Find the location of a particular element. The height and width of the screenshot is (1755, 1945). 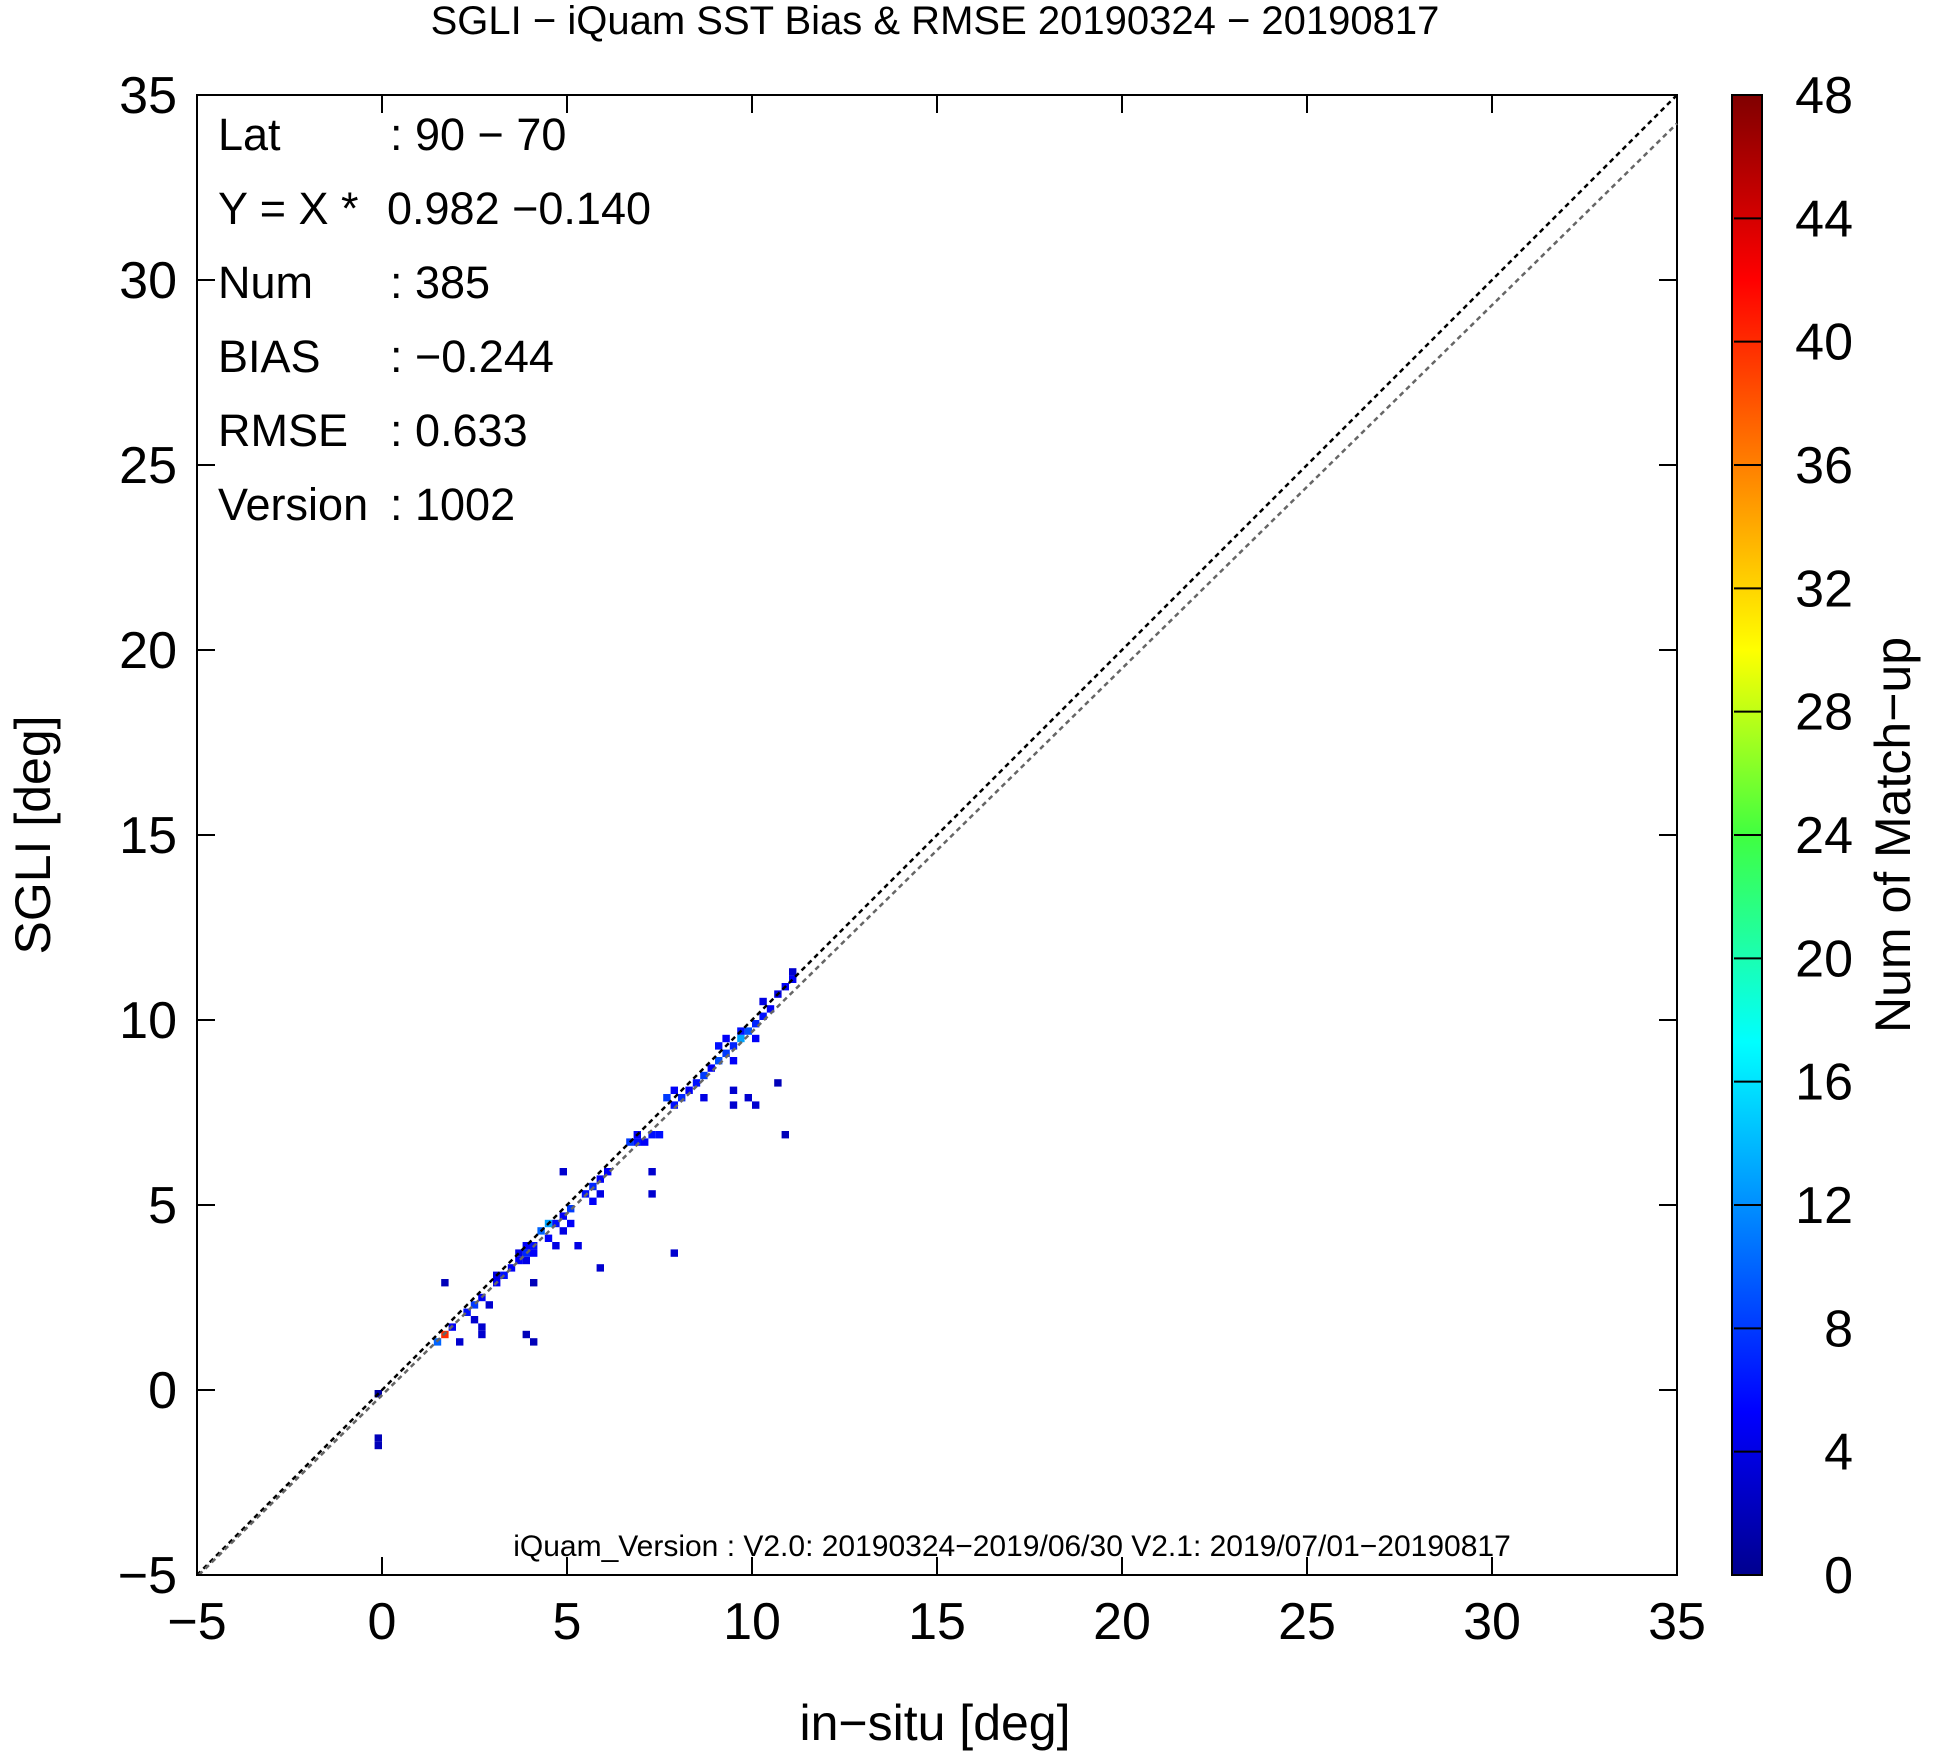

y-tick-label: 5 is located at coordinates (162, 1206).